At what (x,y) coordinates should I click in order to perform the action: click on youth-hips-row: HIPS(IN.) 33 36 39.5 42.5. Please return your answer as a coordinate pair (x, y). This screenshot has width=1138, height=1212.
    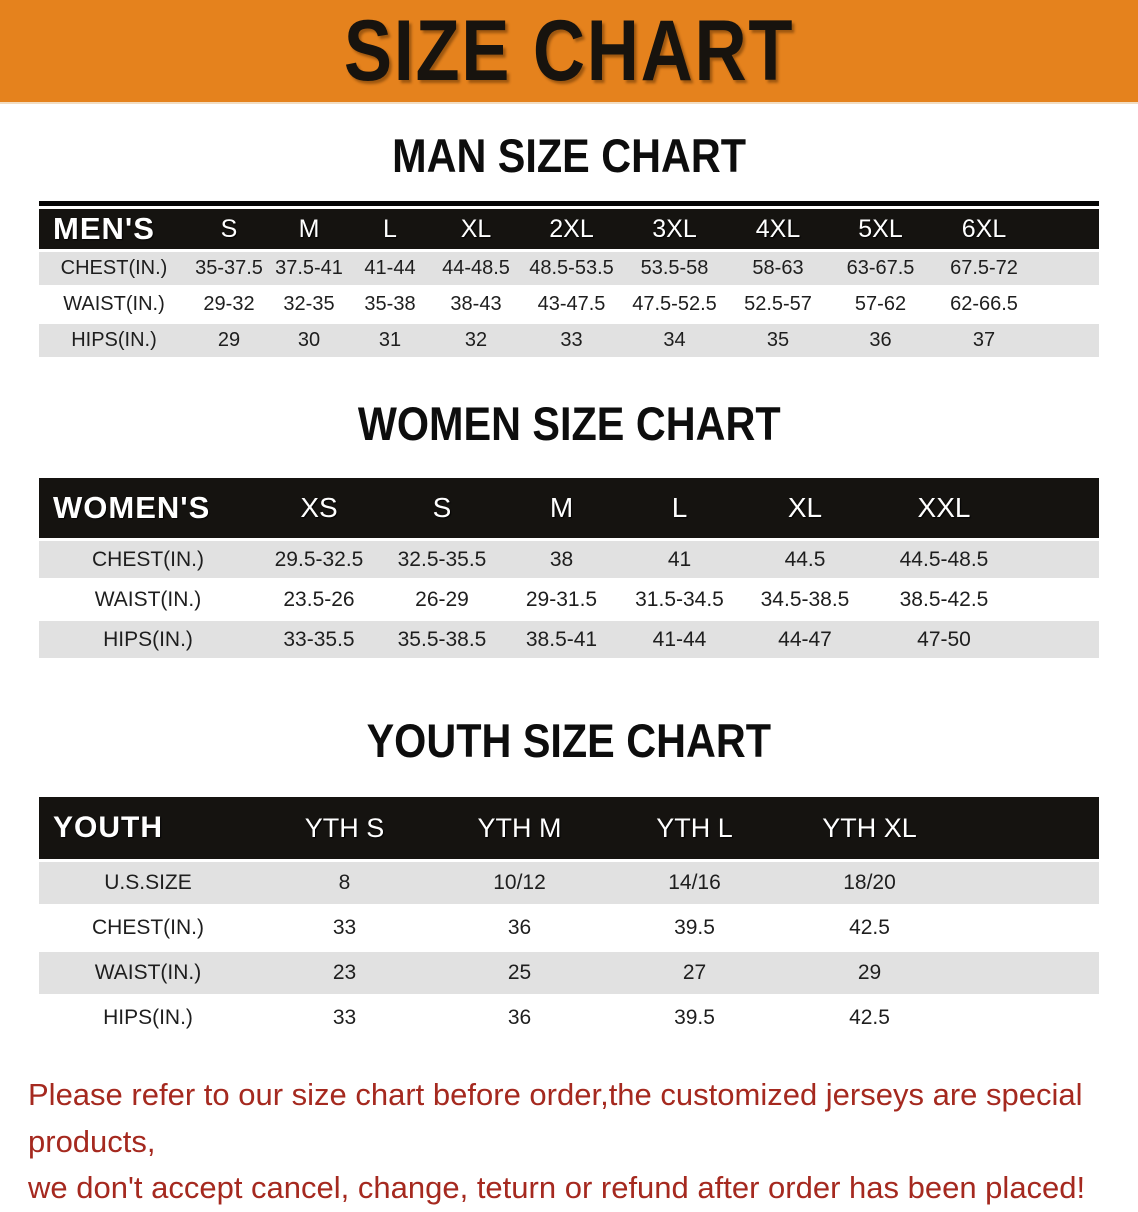
    Looking at the image, I should click on (569, 1018).